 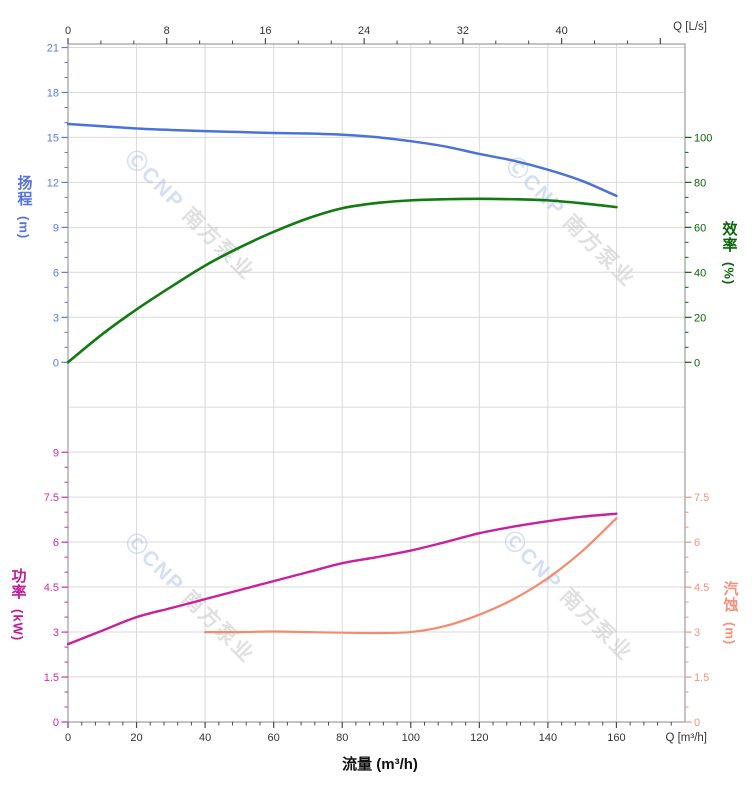 What do you see at coordinates (53, 138) in the screenshot?
I see `head-axis-tick-label: 15` at bounding box center [53, 138].